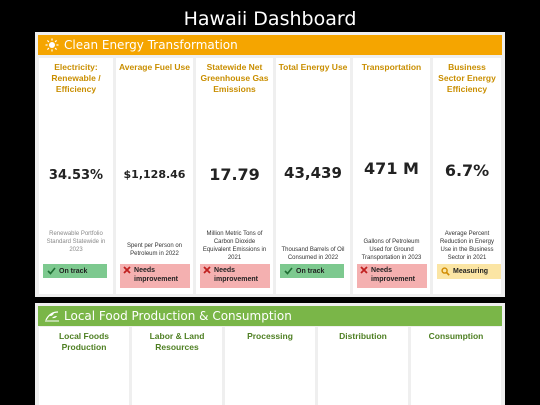  I want to click on food-card-distribution: Distribution, so click(363, 366).